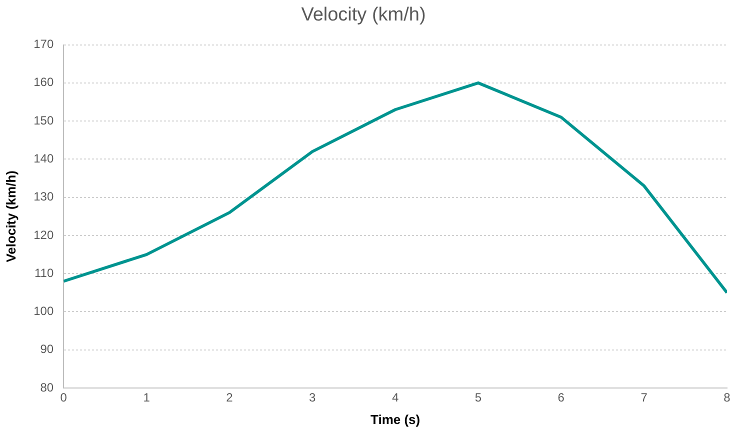  Describe the element at coordinates (64, 397) in the screenshot. I see `x-tick-label: 0` at that location.